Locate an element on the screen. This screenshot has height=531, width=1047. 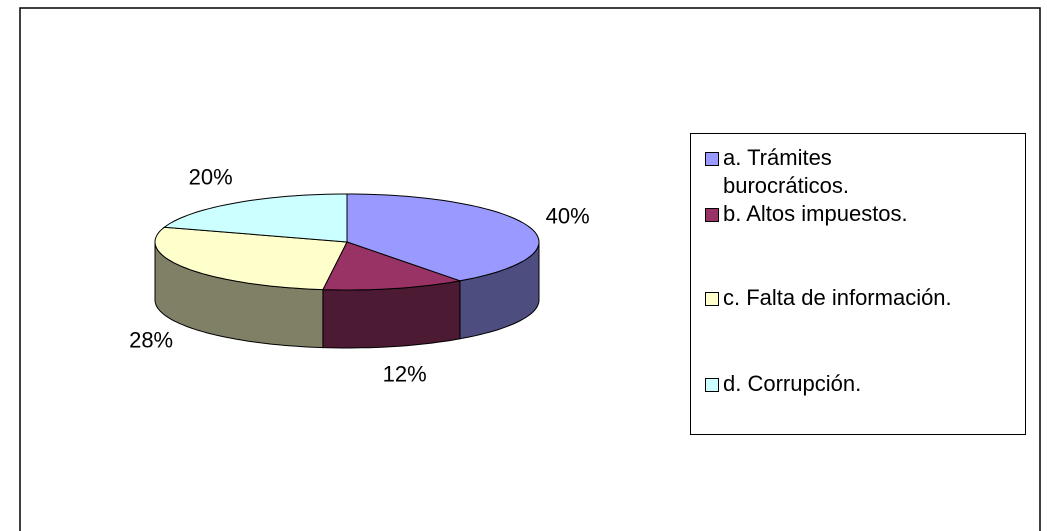
legend-label: c. Falta de información. is located at coordinates (837, 297).